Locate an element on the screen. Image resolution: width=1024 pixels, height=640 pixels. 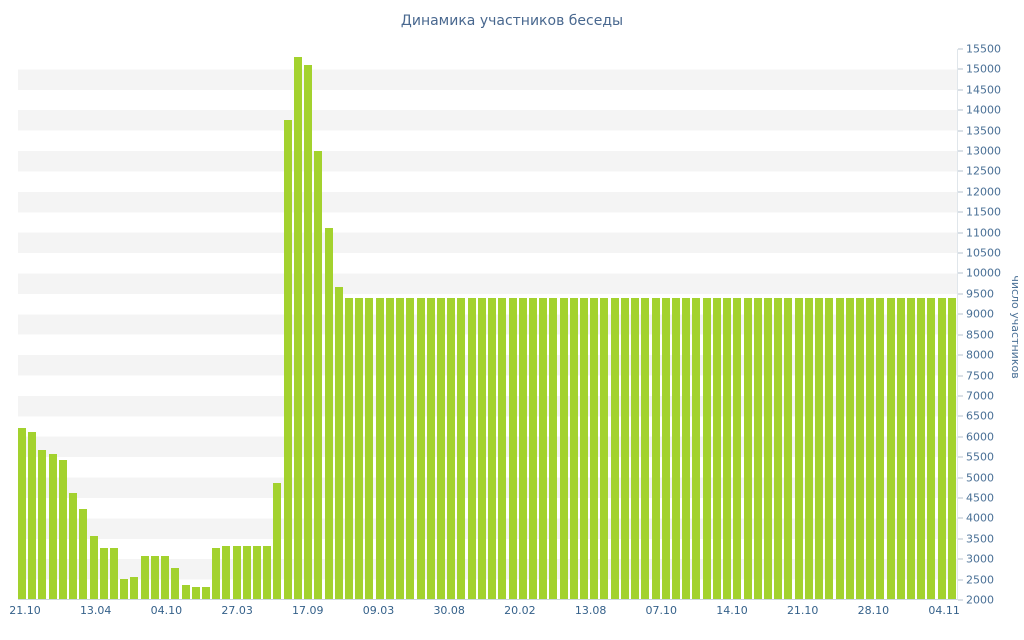
y-tick-label: 9000 is located at coordinates (980, 314).